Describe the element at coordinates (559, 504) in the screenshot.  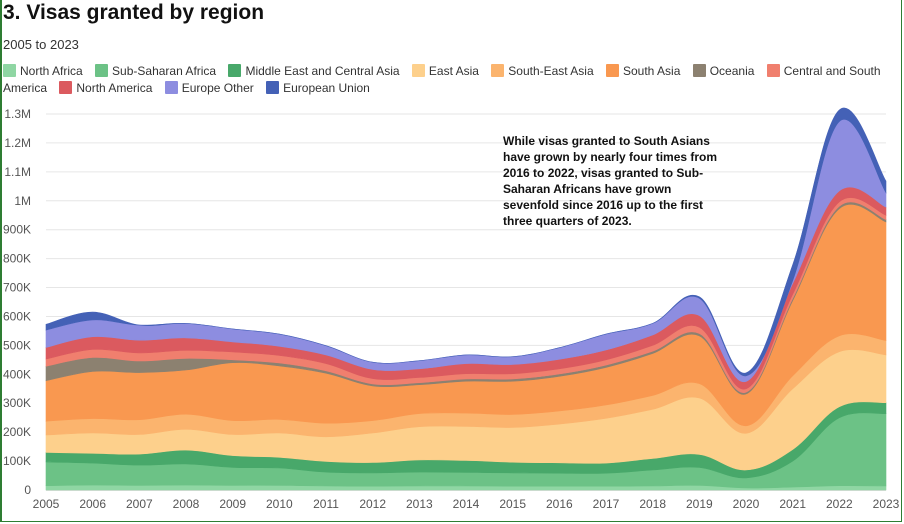
I see `x-tick-label: 2016` at that location.